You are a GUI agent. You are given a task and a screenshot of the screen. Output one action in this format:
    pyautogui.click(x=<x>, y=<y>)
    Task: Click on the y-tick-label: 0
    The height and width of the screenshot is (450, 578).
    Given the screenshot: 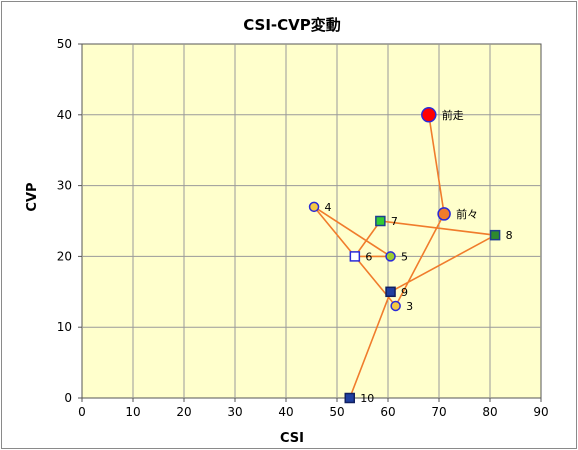 What is the action you would take?
    pyautogui.click(x=68, y=398)
    